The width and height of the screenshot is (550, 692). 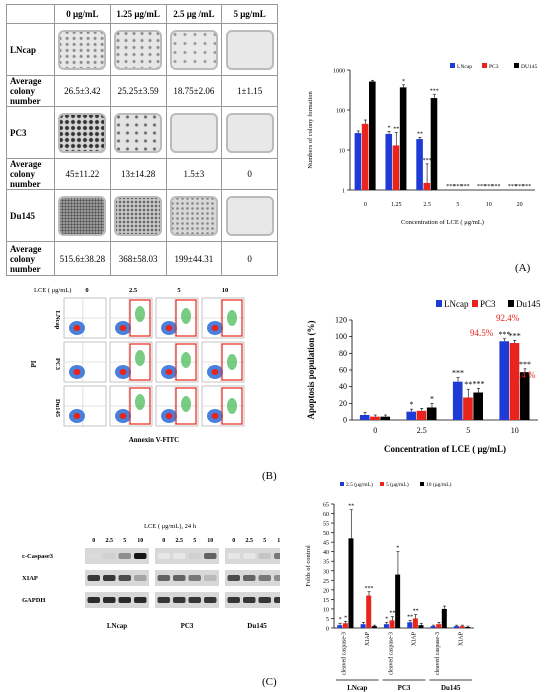 I want to click on col-header: 1.25 μg/mL, so click(x=138, y=14).